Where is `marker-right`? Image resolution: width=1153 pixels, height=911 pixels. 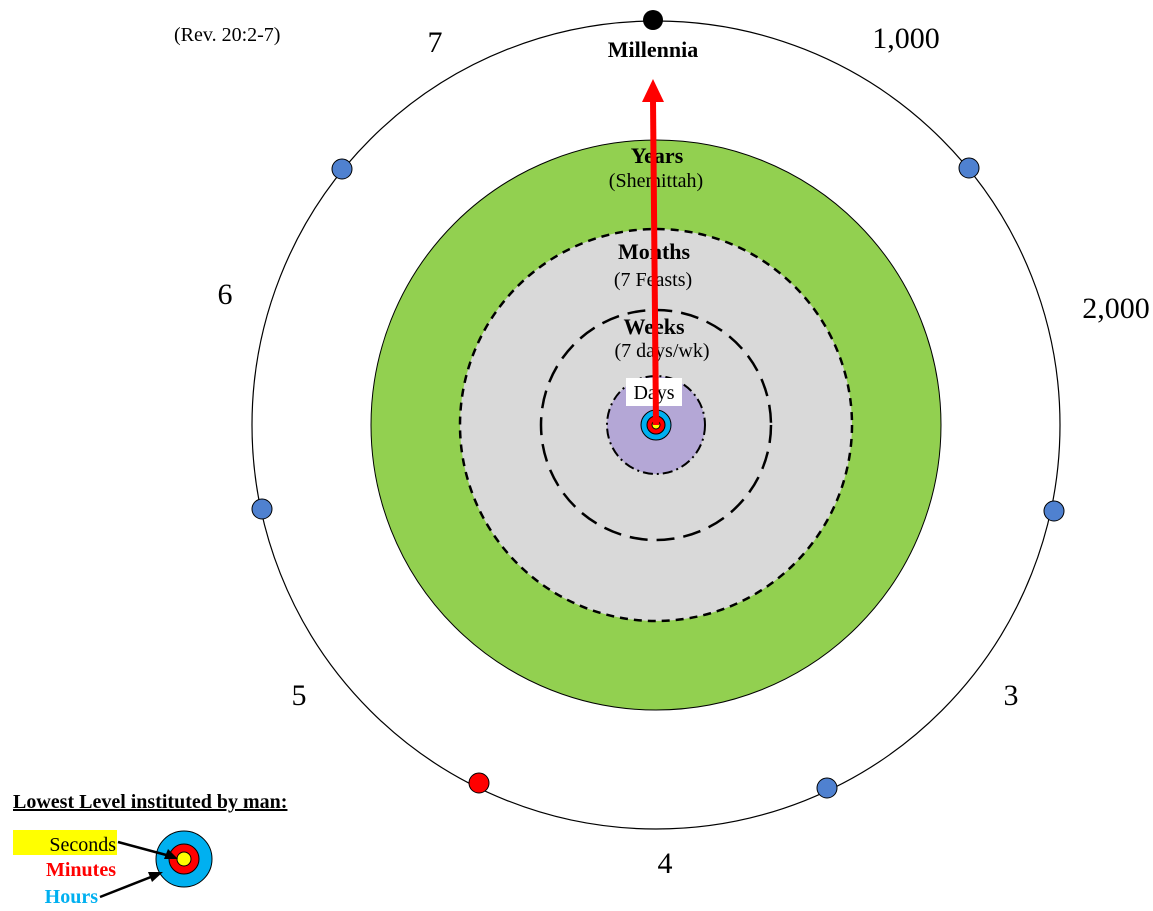 marker-right is located at coordinates (1054, 511).